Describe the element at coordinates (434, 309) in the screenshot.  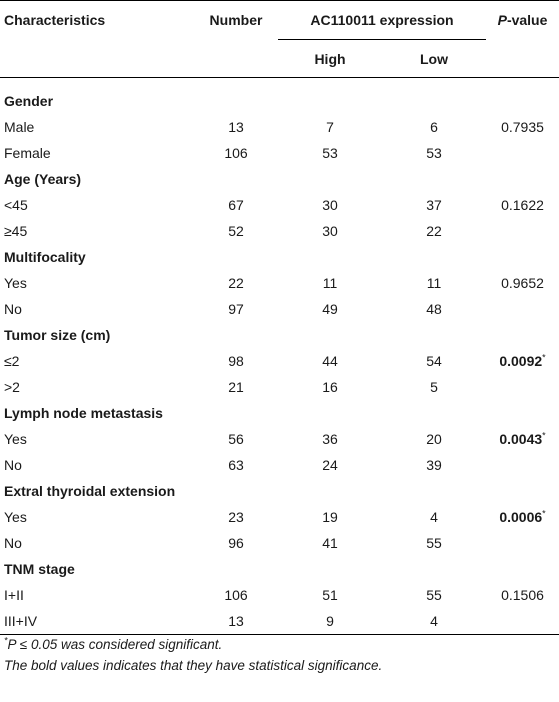
I see `row-low: 48` at that location.